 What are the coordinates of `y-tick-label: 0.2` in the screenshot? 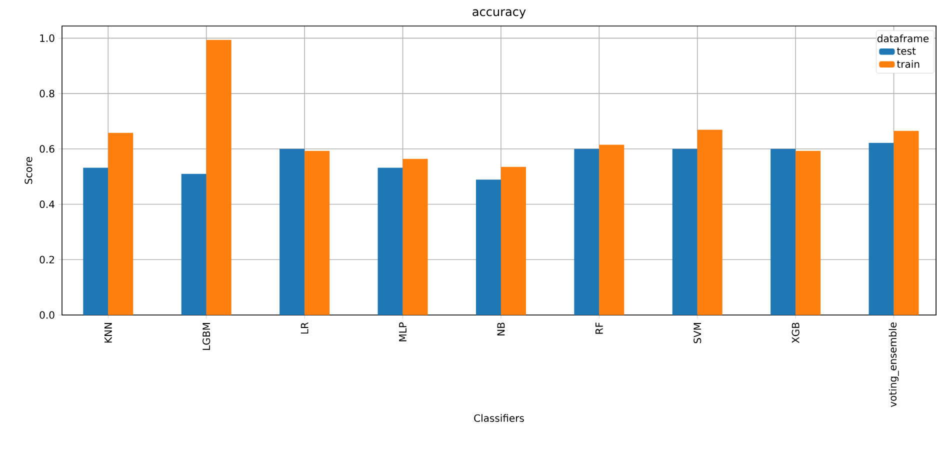 It's located at (47, 260).